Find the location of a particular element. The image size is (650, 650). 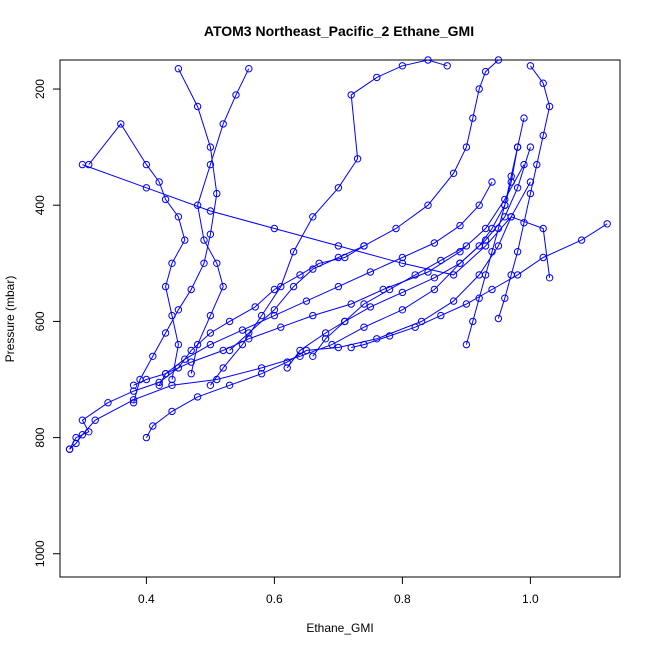

x-tick-label: 0.8 is located at coordinates (402, 599).